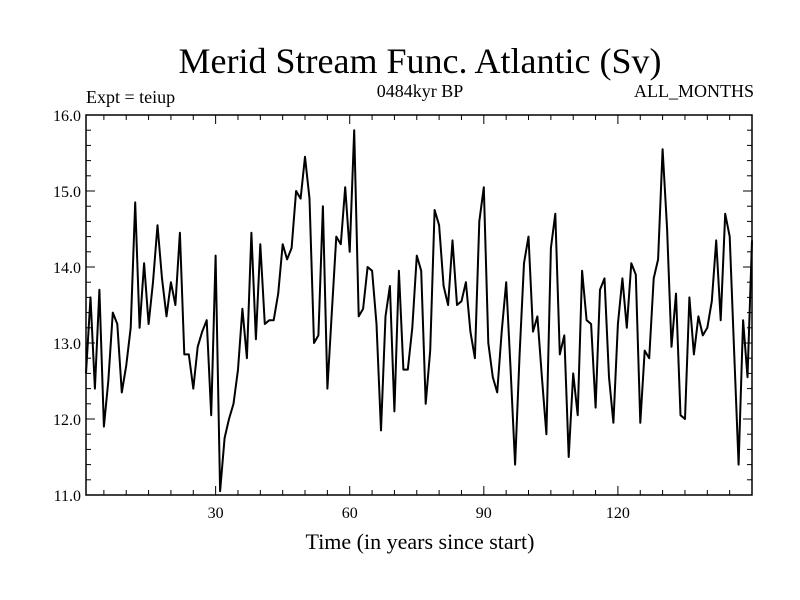  Describe the element at coordinates (67, 116) in the screenshot. I see `y-tick-label: 16.0` at that location.